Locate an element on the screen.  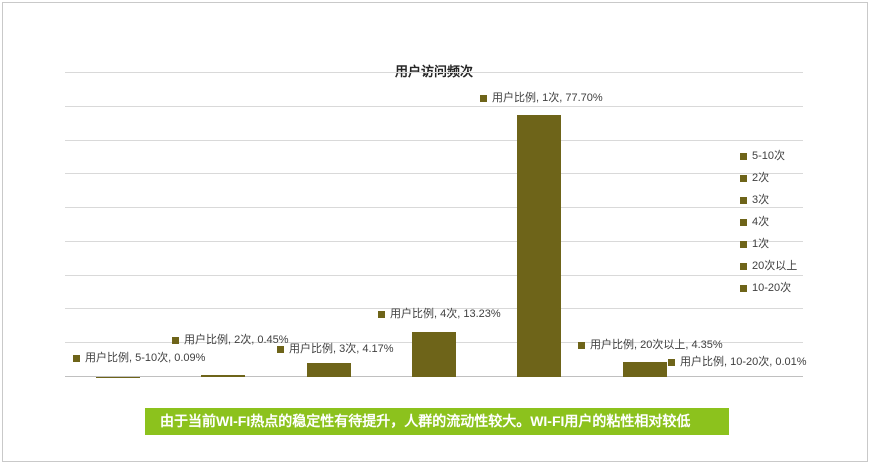
legend-item-label: 5-10次 is located at coordinates (769, 156).